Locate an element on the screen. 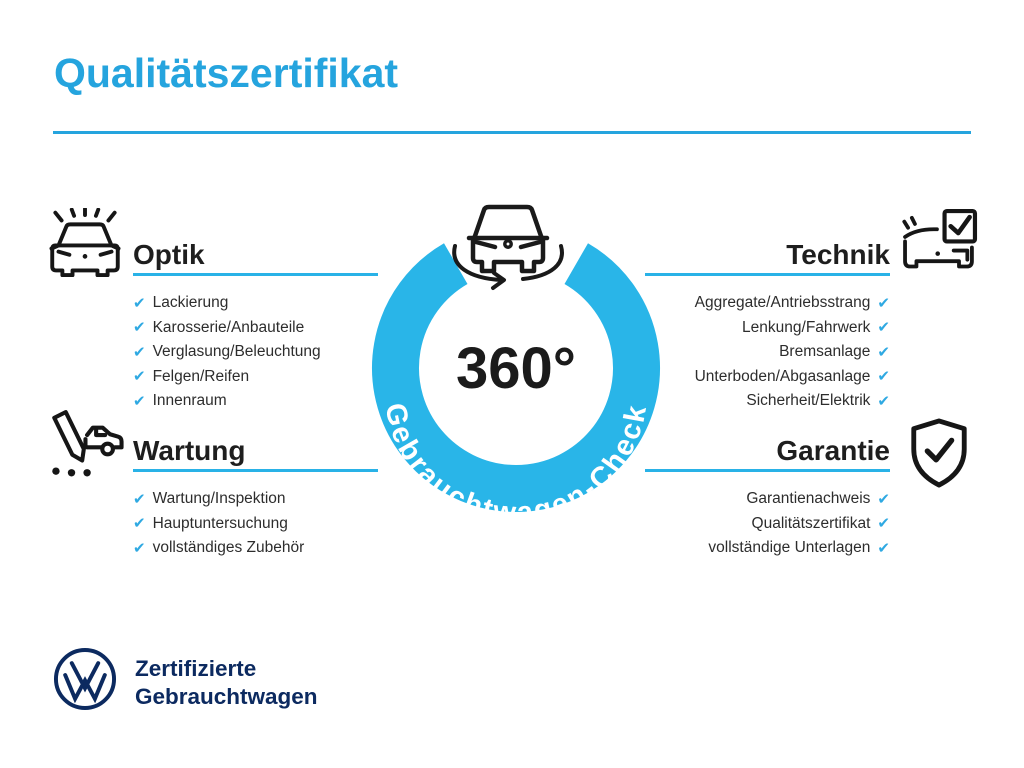  item-label: Unterboden/Abgasanlage is located at coordinates (782, 376).